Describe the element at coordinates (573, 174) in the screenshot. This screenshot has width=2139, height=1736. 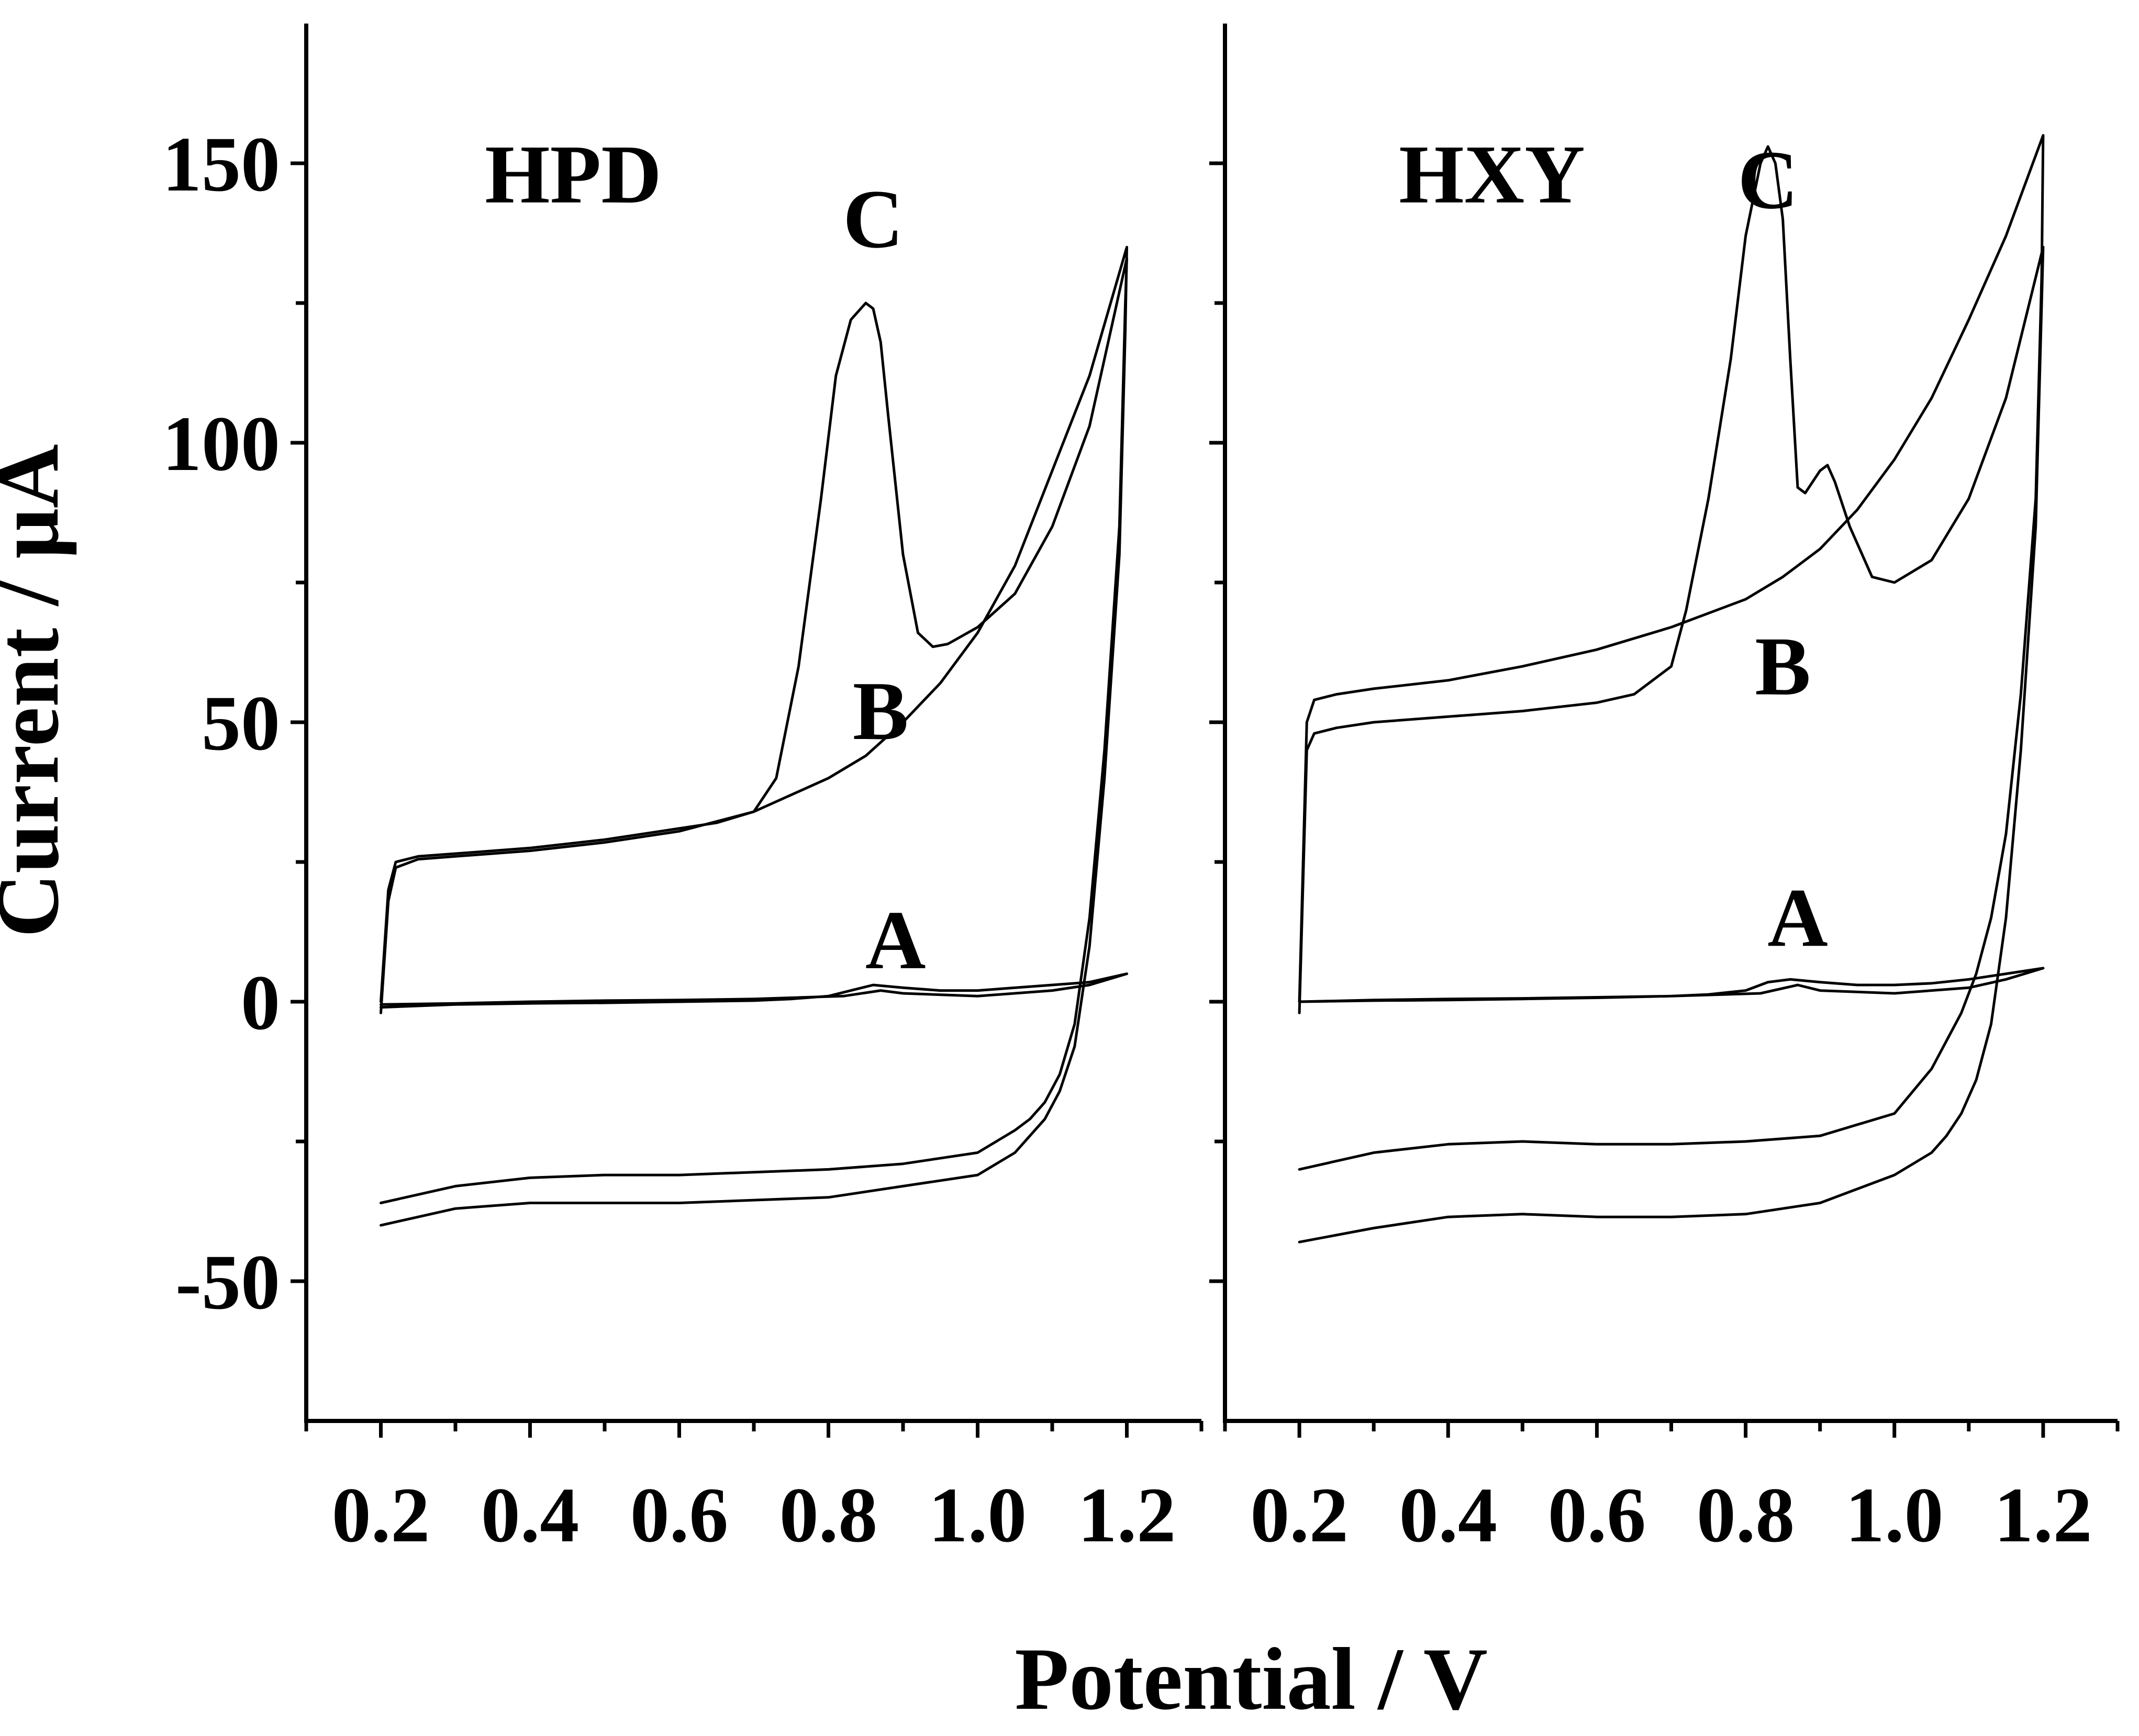
I see `panel-label: HPD` at that location.